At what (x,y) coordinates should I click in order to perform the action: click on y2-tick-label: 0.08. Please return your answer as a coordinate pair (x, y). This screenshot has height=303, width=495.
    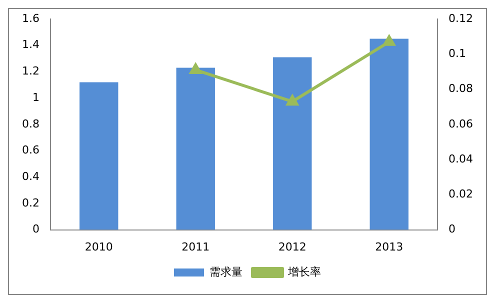
    Looking at the image, I should click on (461, 89).